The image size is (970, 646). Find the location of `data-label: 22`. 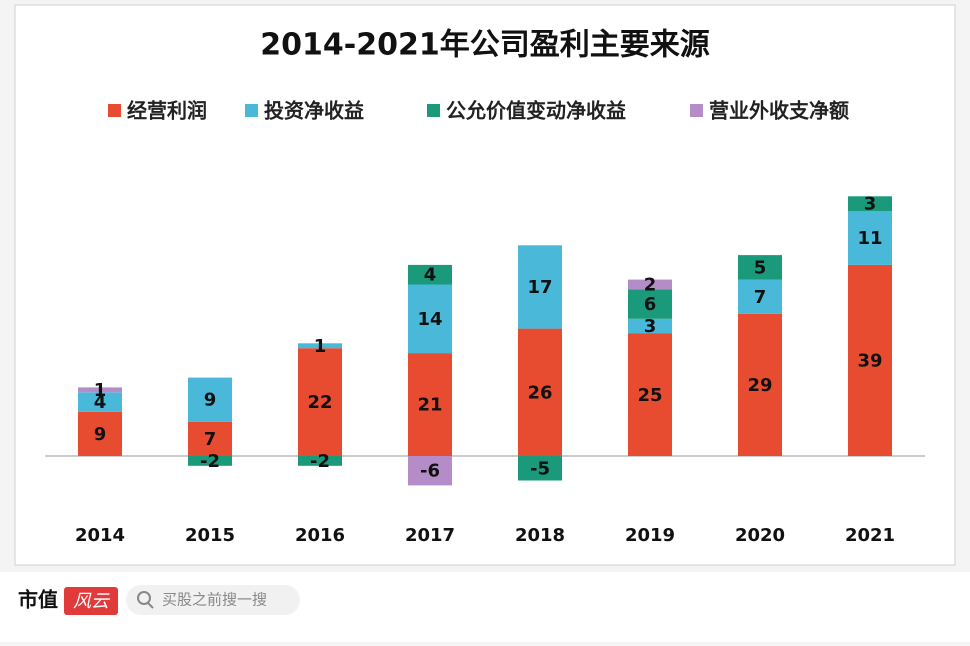

data-label: 22 is located at coordinates (319, 402).